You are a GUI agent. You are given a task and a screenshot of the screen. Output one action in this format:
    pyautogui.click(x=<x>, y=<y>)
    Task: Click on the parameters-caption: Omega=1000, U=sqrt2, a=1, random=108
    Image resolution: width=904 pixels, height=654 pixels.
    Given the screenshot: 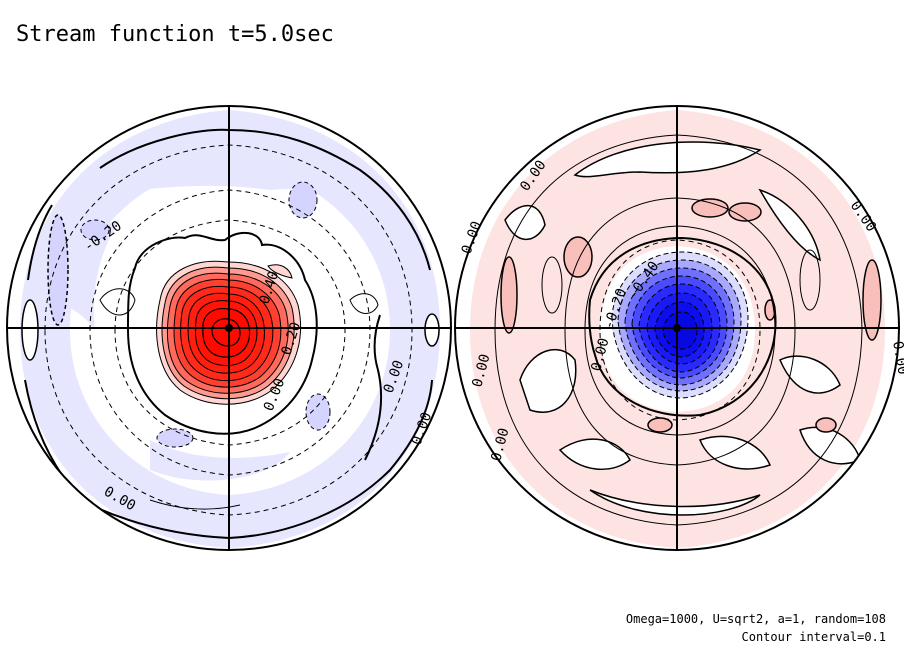 What is the action you would take?
    pyautogui.click(x=755, y=619)
    